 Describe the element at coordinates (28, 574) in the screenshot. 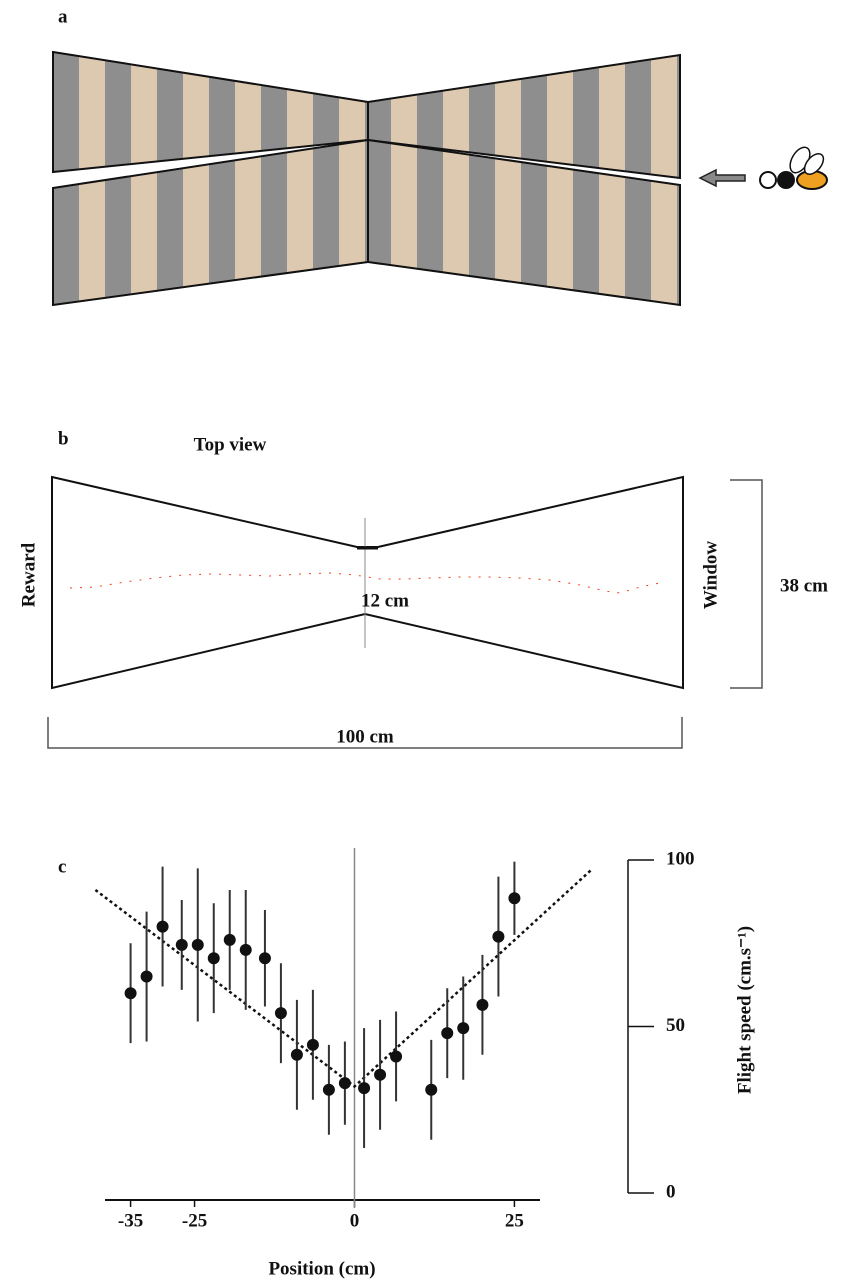

I see `side-label: Reward` at that location.